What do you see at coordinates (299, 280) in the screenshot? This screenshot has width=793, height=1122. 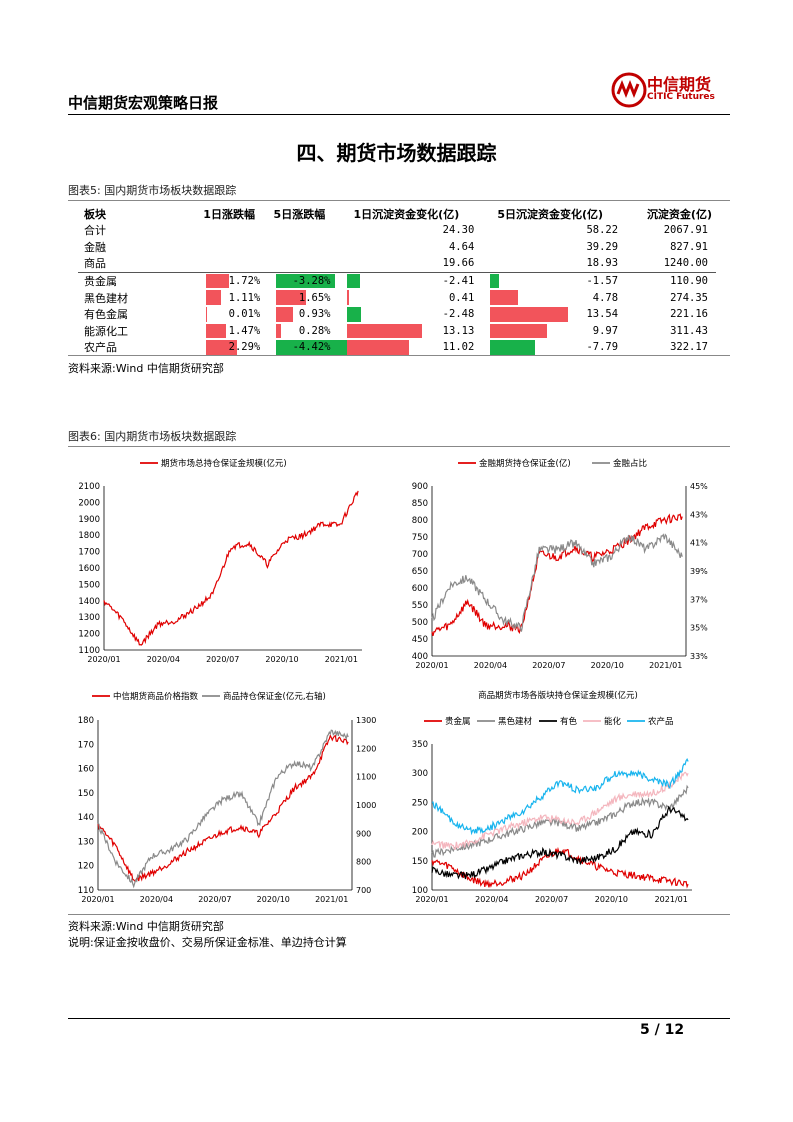 I see `cell-d5: -3.28%` at bounding box center [299, 280].